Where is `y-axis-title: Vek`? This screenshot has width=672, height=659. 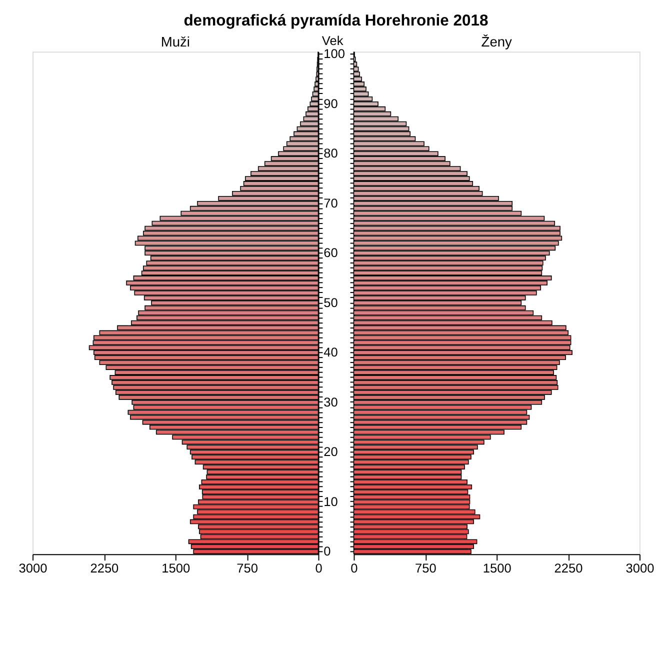
y-axis-title: Vek is located at coordinates (333, 40).